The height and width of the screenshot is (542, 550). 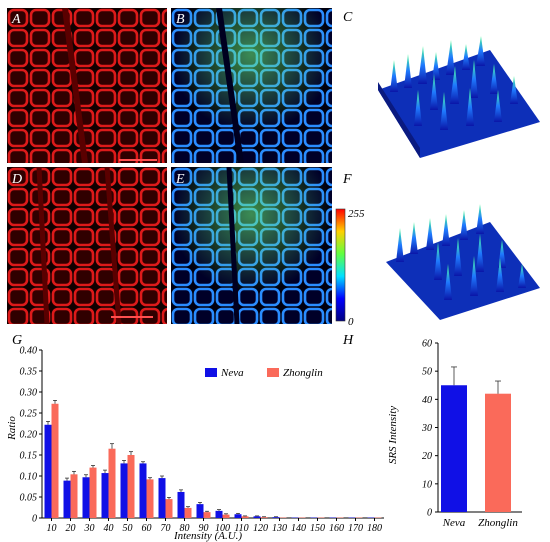 What do you see at coordinates (374, 528) in the screenshot?
I see `chart-g-xtick-label: 180` at bounding box center [374, 528].